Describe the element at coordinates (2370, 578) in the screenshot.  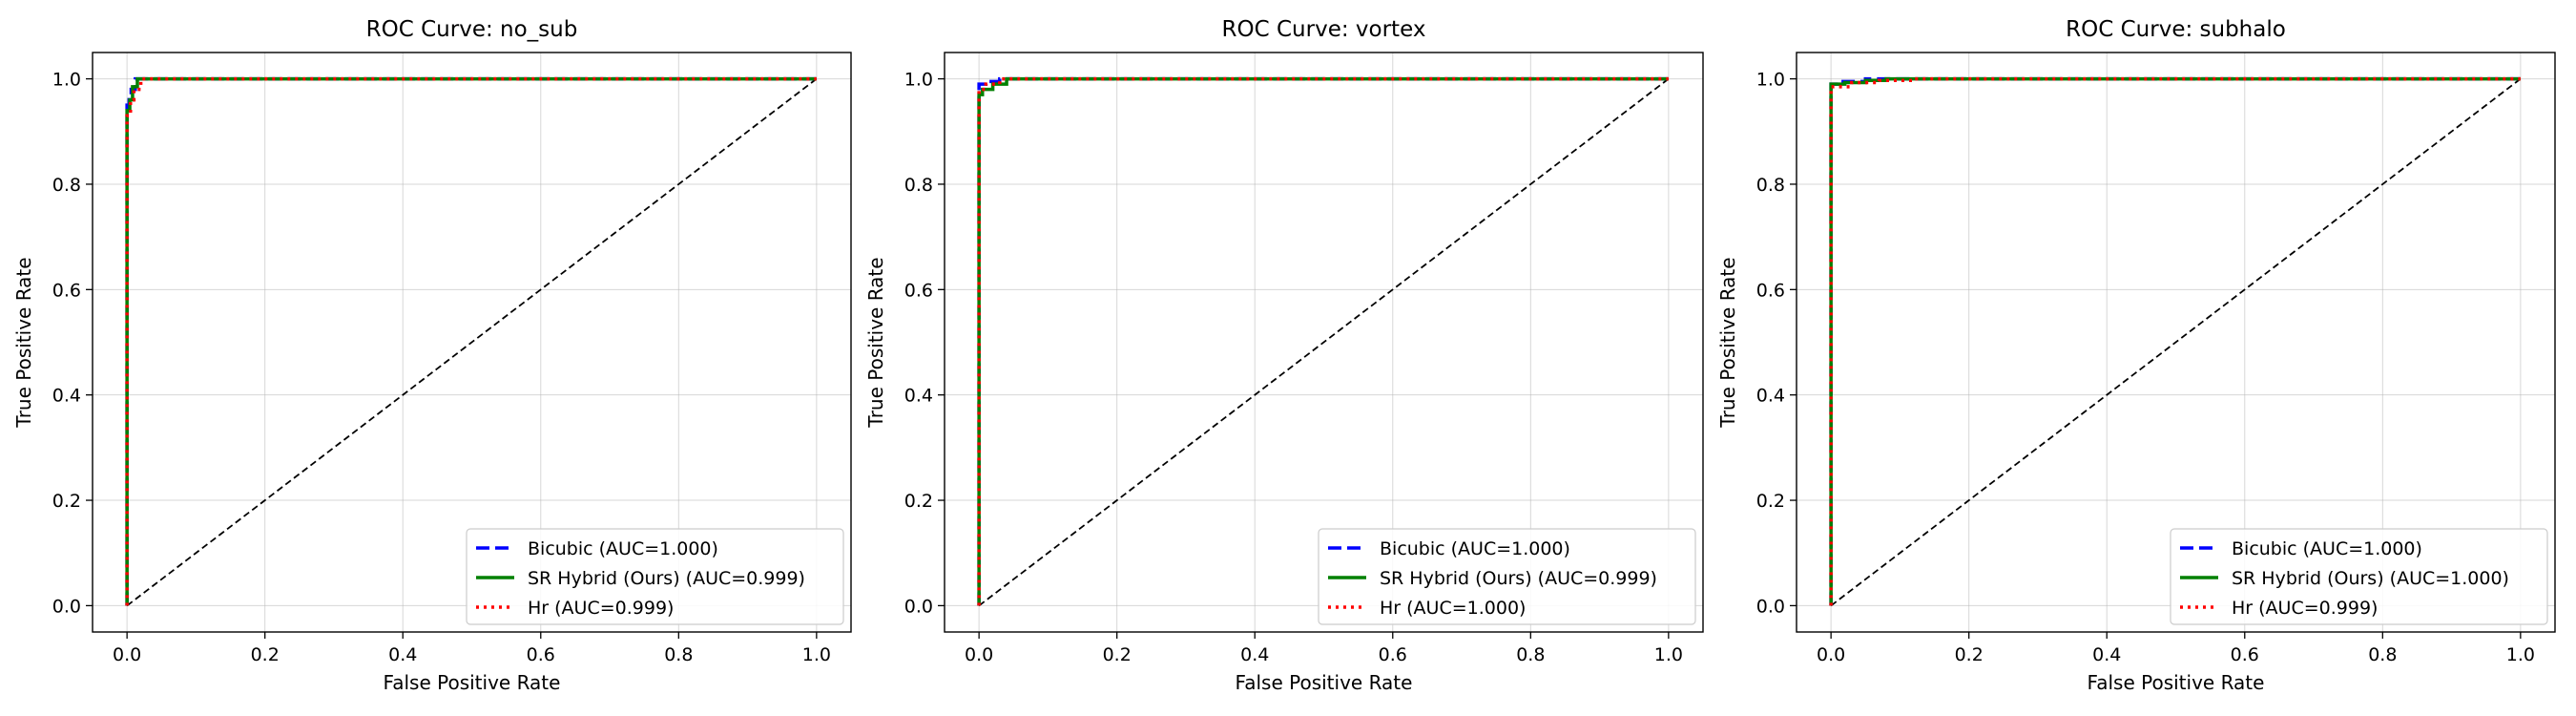
I see `legend-entry-sr_hybrid: SR Hybrid (Ours) (AUC=1.000)` at that location.